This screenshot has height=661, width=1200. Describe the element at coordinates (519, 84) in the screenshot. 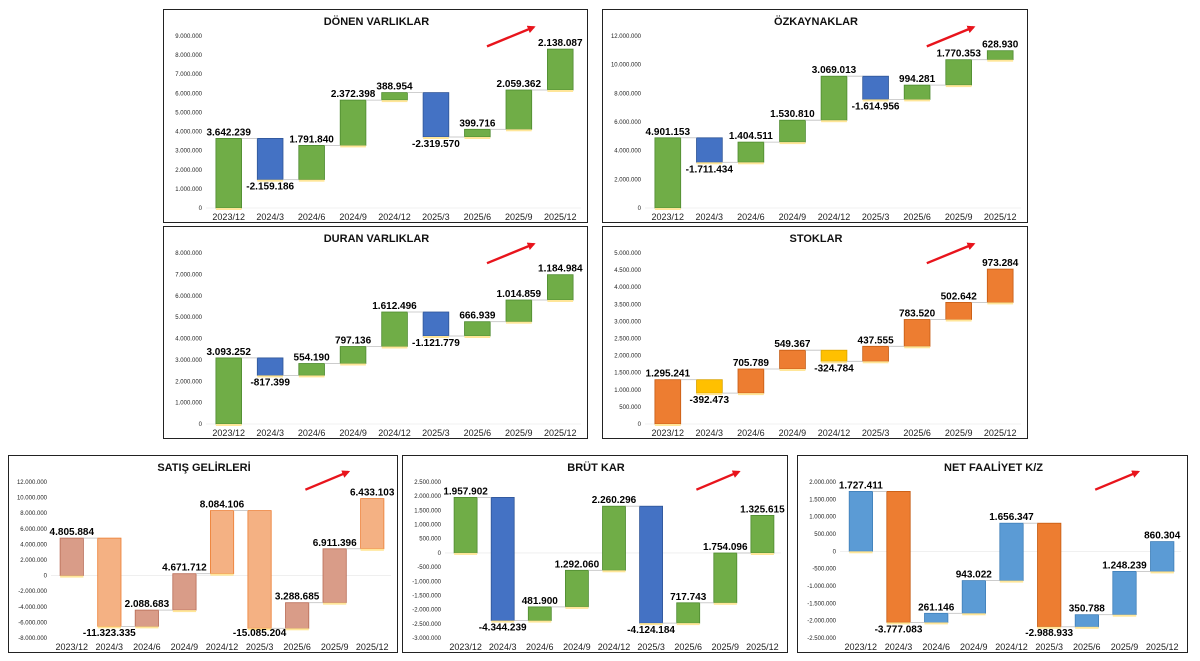

I see `data-label: 2.059.362` at that location.